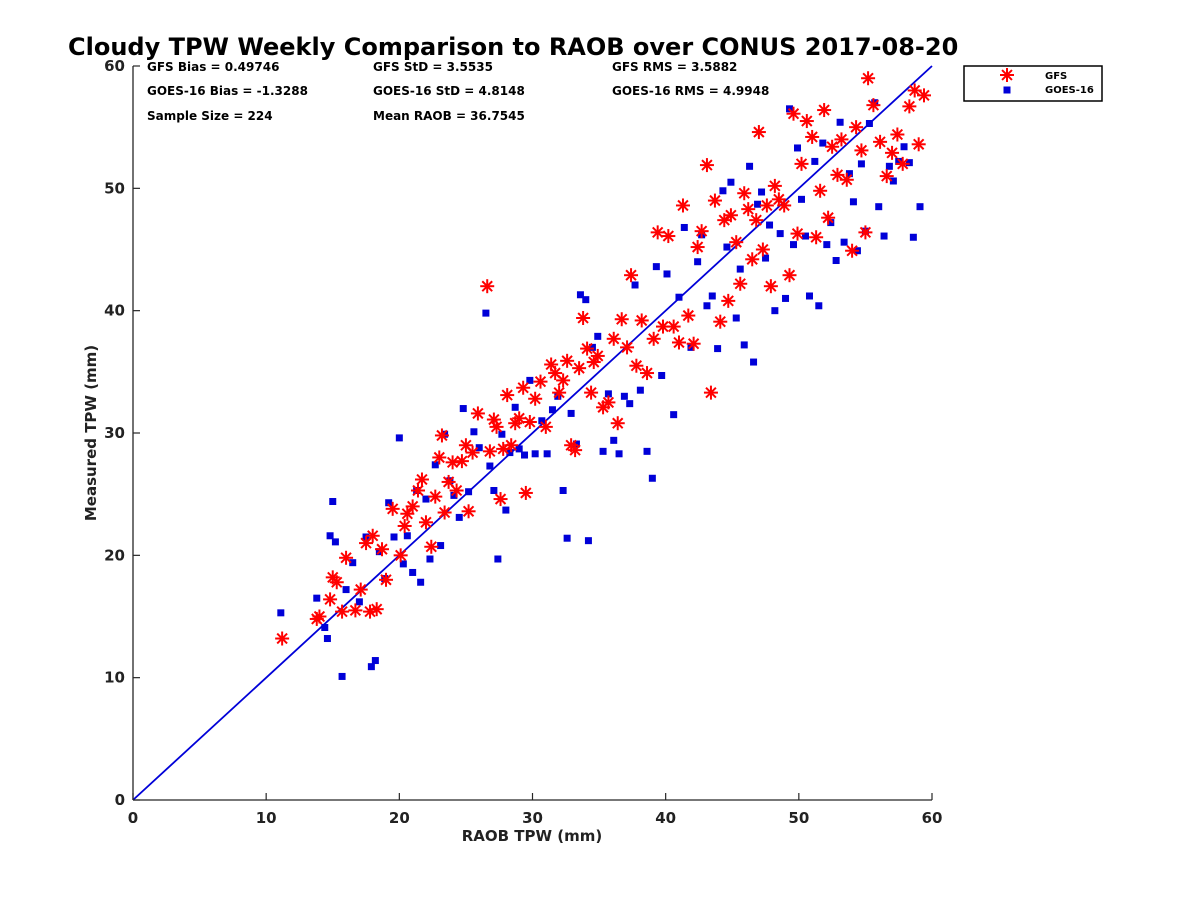 The width and height of the screenshot is (1200, 900). What do you see at coordinates (1007, 90) in the screenshot?
I see `legend-goes-16-marker` at bounding box center [1007, 90].